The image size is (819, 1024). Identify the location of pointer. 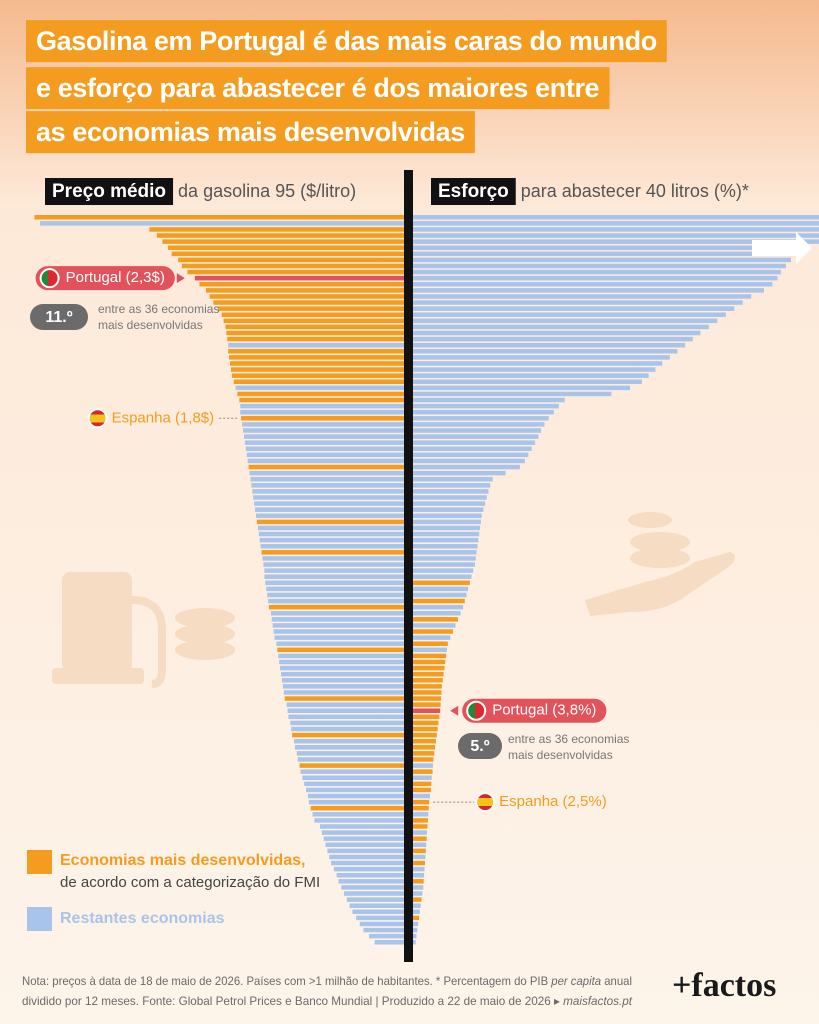
(454, 710).